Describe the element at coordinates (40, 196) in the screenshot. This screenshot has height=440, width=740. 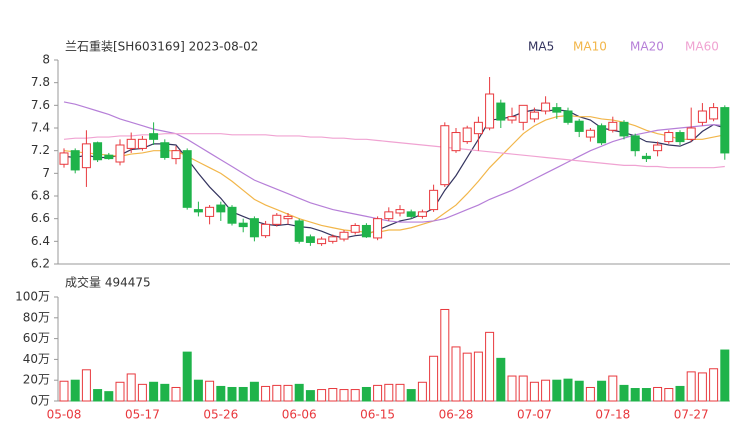
I see `y-tick-label: 6.8` at that location.